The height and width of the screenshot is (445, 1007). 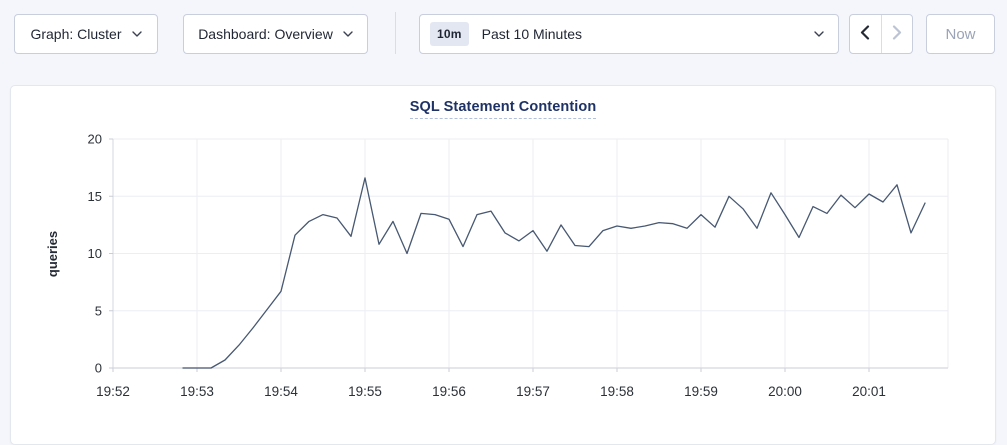 What do you see at coordinates (869, 391) in the screenshot?
I see `x-tick-label: 20:01` at bounding box center [869, 391].